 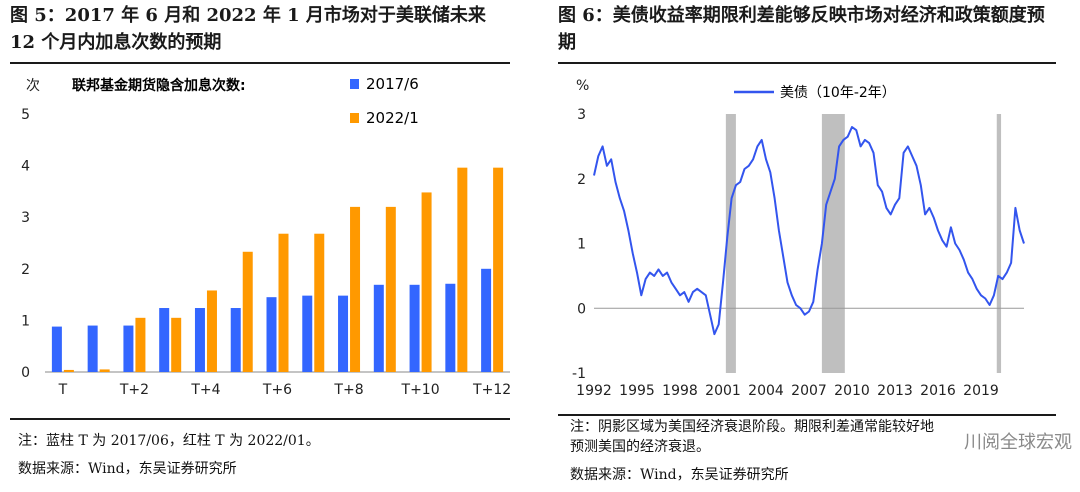 I want to click on left-bottom-rule, so click(x=260, y=419).